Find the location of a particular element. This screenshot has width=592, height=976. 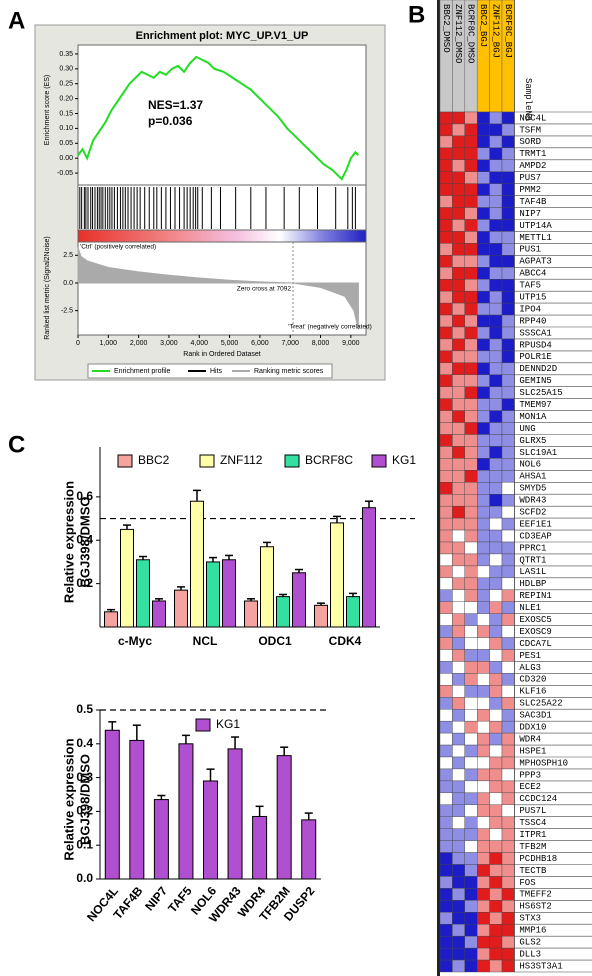

row-label: TRMT1 is located at coordinates (532, 154).